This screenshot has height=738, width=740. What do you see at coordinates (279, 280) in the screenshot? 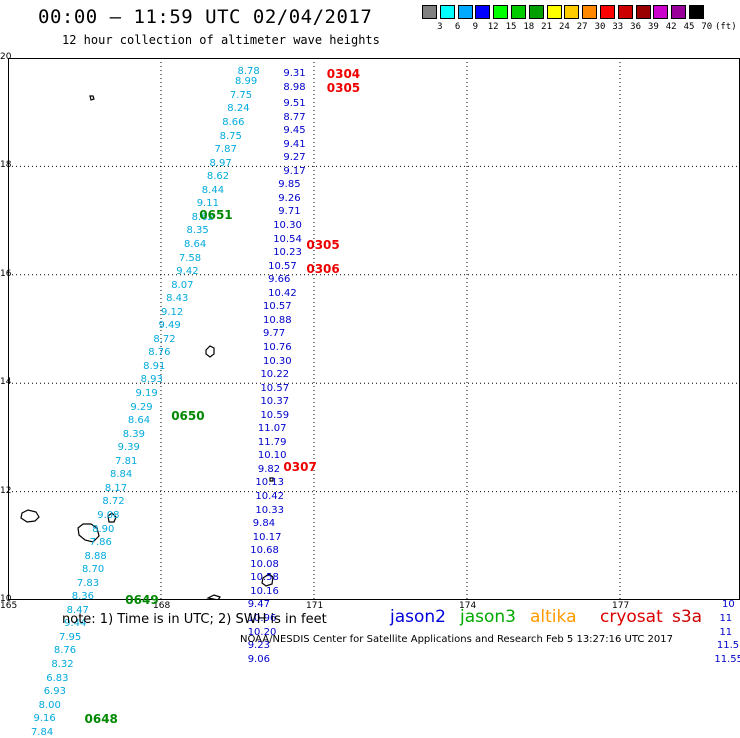
I see `swh-value: 9.66` at bounding box center [279, 280].